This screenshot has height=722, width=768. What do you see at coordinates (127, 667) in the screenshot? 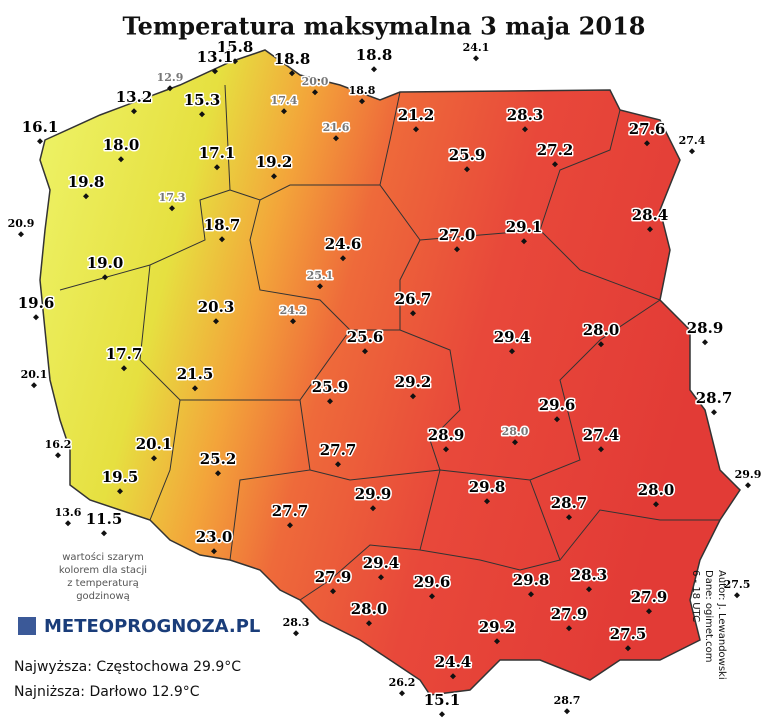
I see `highest-station: Najwyższa: Częstochowa 29.9°C` at bounding box center [127, 667].